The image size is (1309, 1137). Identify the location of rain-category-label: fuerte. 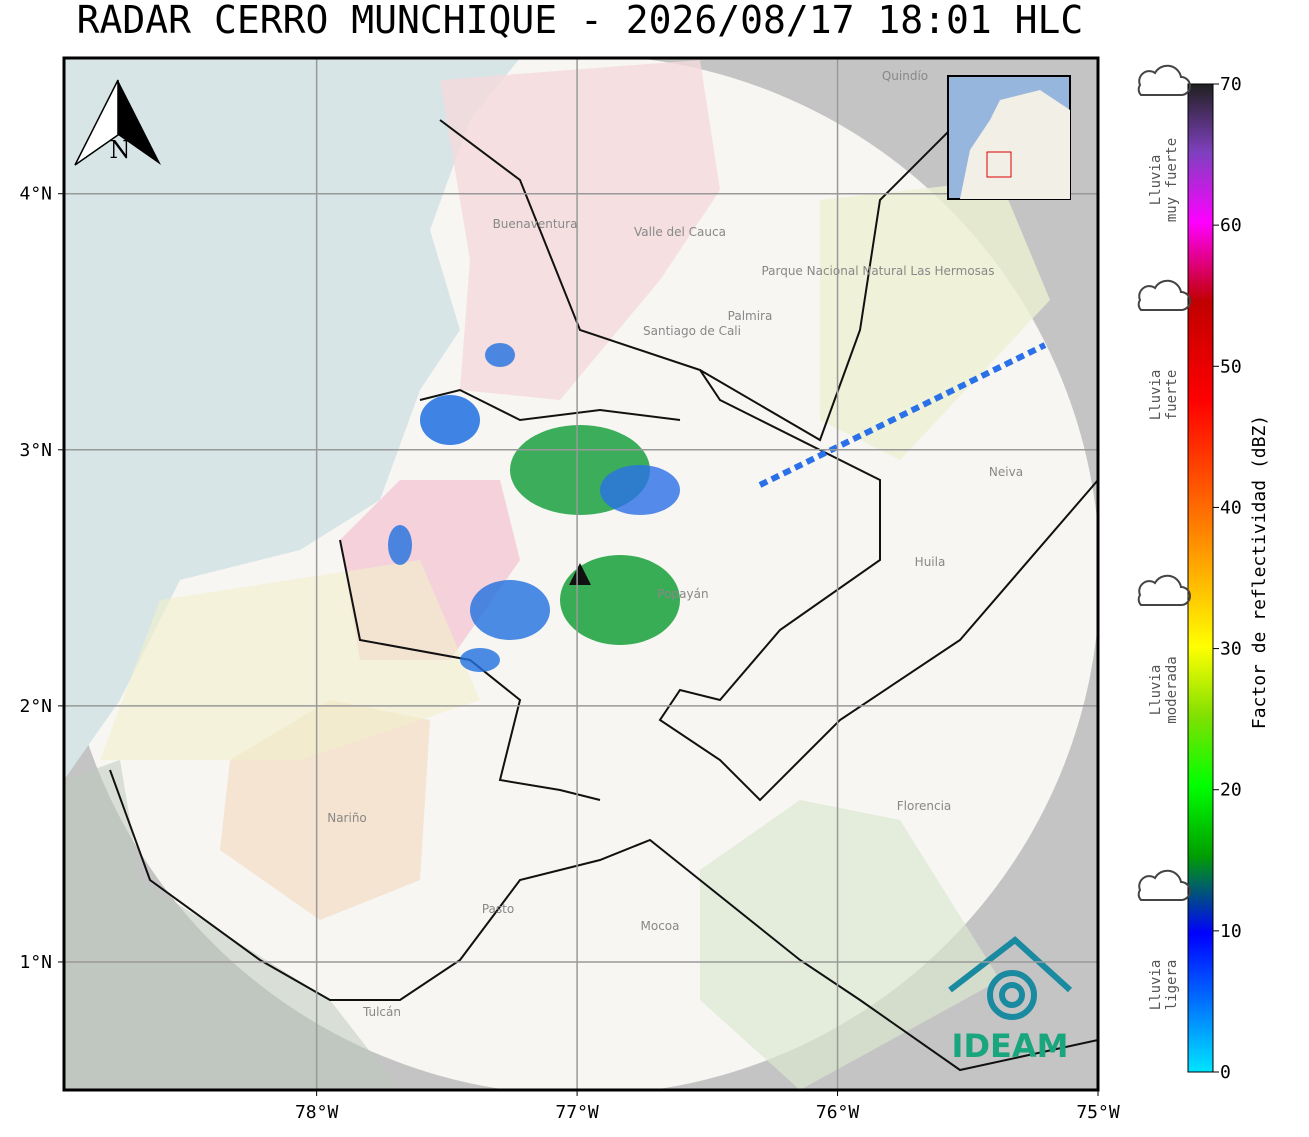
(1172, 395).